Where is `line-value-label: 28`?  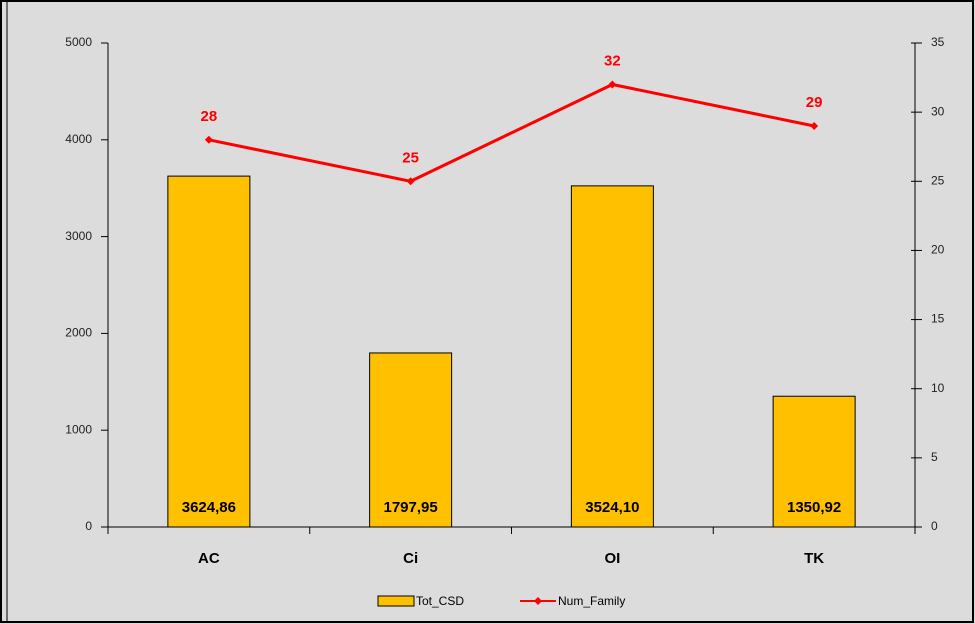
line-value-label: 28 is located at coordinates (209, 116).